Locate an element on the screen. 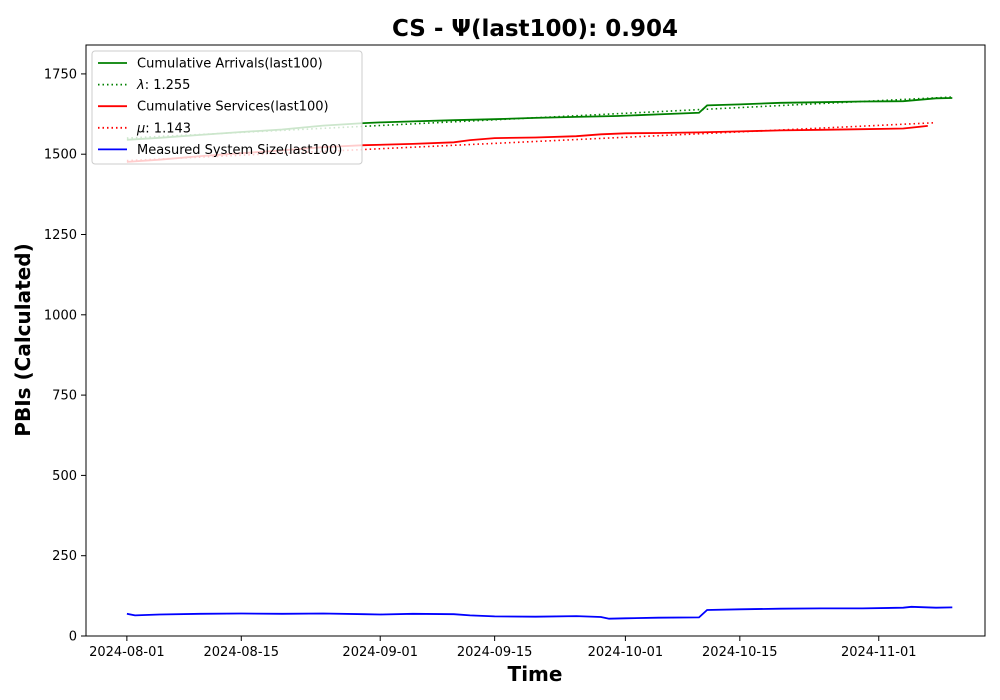  y-tick-label: 1250 is located at coordinates (60, 235).